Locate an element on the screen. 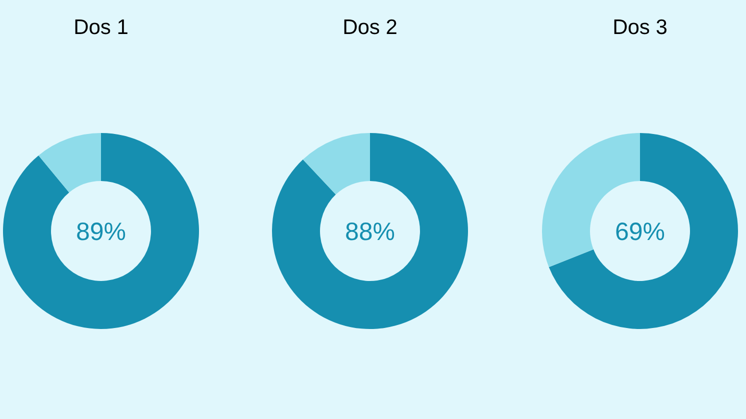 This screenshot has height=419, width=746. chart-title: Dos 2 is located at coordinates (370, 27).